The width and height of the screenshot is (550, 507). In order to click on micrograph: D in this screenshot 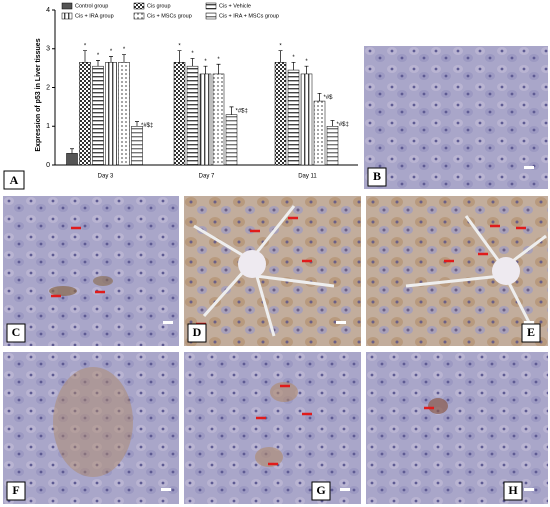, I will do `click(272, 271)`.